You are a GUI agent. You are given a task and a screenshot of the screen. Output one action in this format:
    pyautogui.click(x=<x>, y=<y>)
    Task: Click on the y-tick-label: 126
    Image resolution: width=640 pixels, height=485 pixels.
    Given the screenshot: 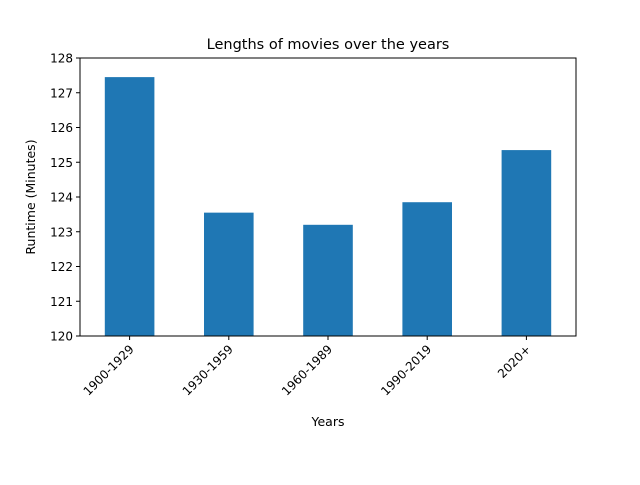 What is the action you would take?
    pyautogui.click(x=61, y=128)
    